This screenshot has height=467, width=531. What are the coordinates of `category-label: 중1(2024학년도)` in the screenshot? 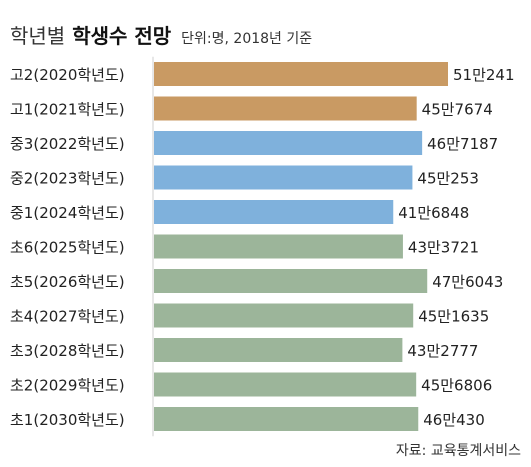 It's located at (67, 213).